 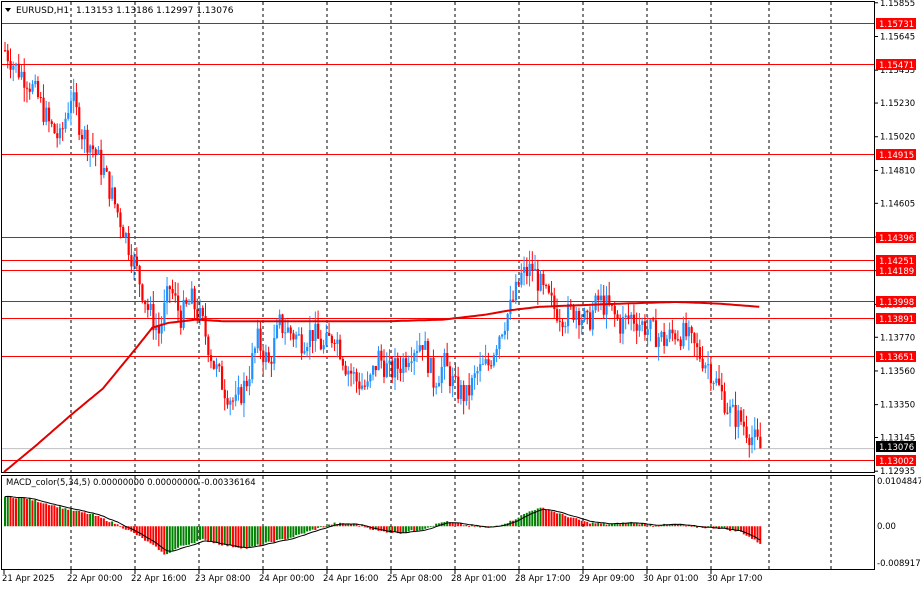 I want to click on y-tick-label: 1.14605, so click(x=897, y=204).